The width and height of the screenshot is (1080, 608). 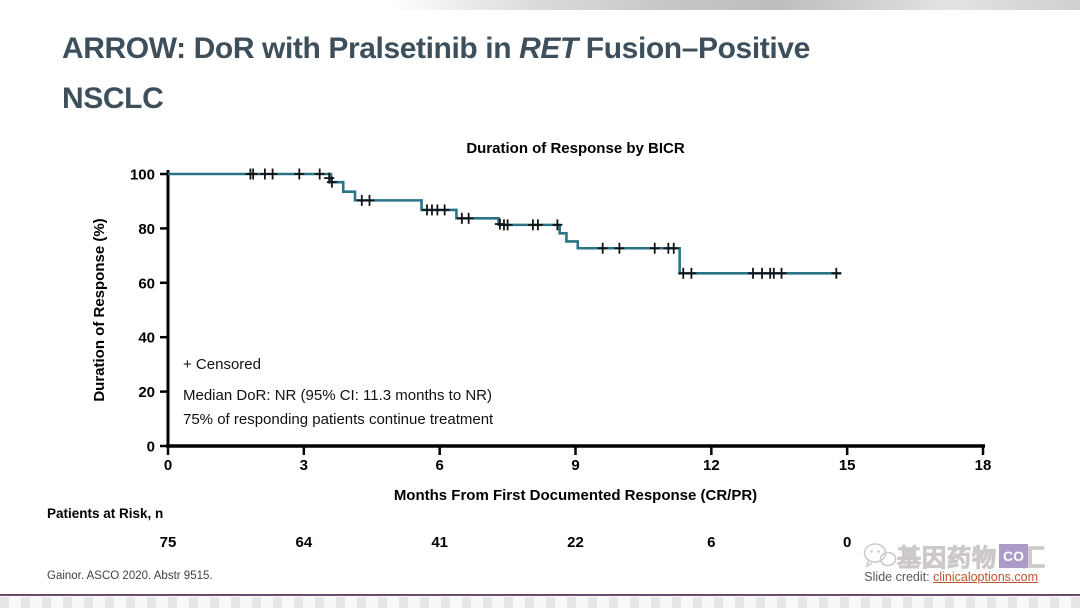 What do you see at coordinates (847, 542) in the screenshot?
I see `risk-value: 0` at bounding box center [847, 542].